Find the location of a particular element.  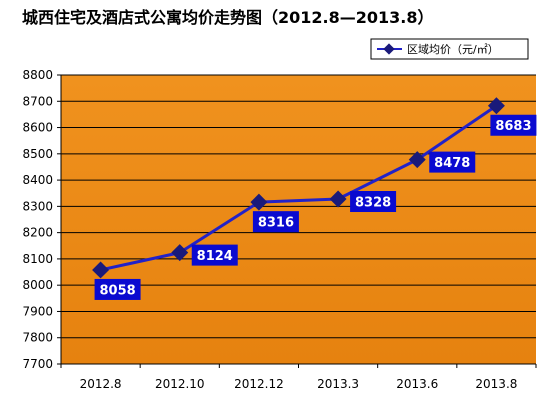

legend-box is located at coordinates (449, 49).